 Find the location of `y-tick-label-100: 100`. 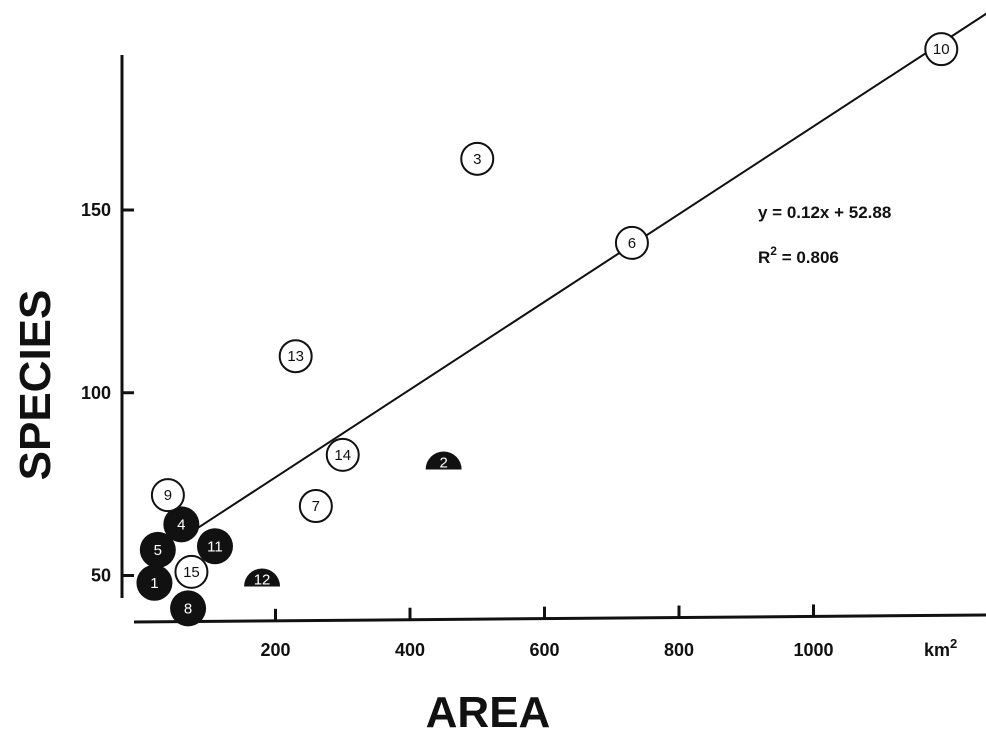

y-tick-label-100: 100 is located at coordinates (96, 393).